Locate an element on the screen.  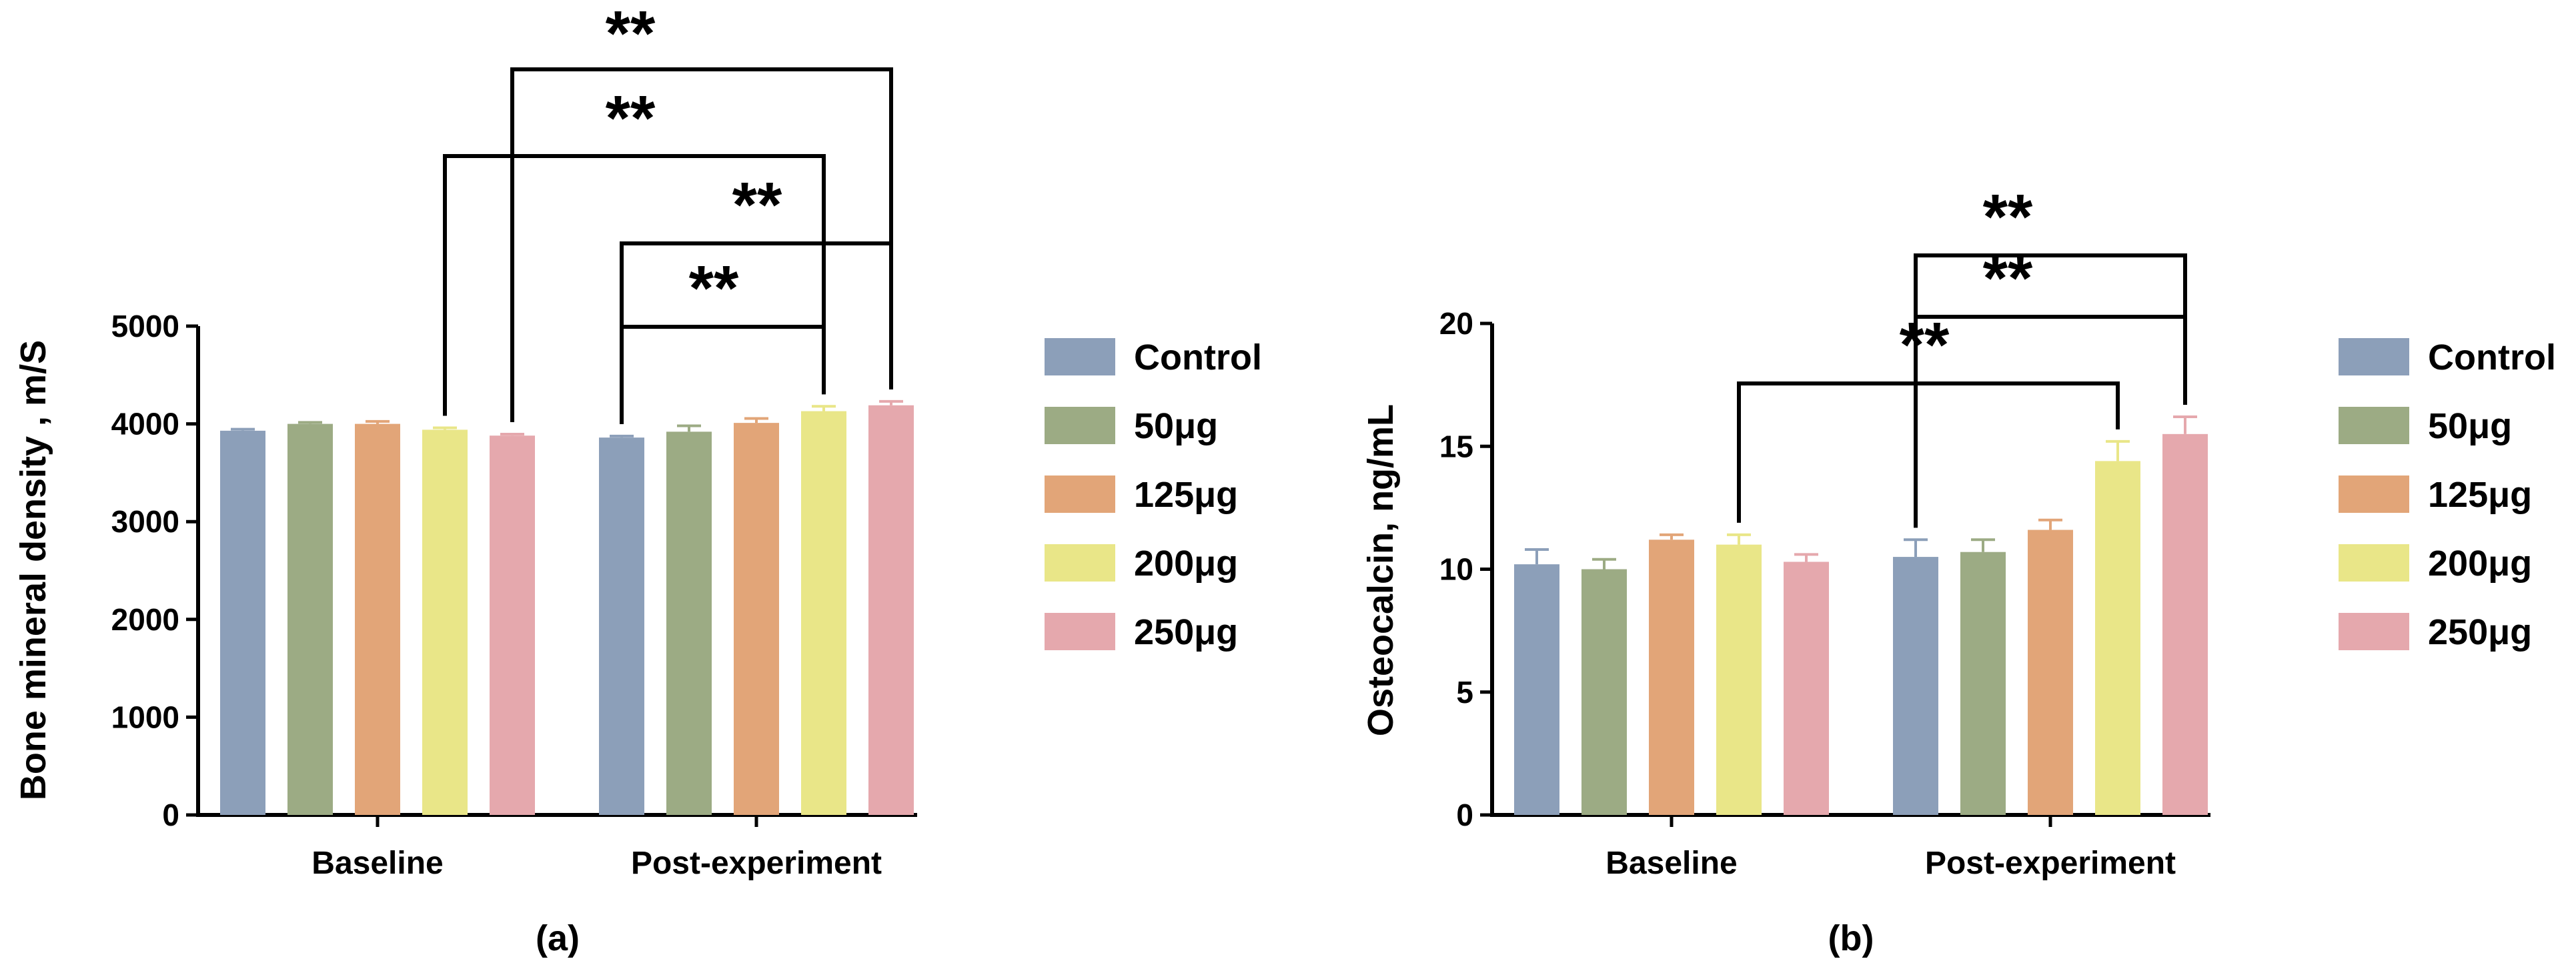
y-tick-label: 5000 is located at coordinates (145, 326).